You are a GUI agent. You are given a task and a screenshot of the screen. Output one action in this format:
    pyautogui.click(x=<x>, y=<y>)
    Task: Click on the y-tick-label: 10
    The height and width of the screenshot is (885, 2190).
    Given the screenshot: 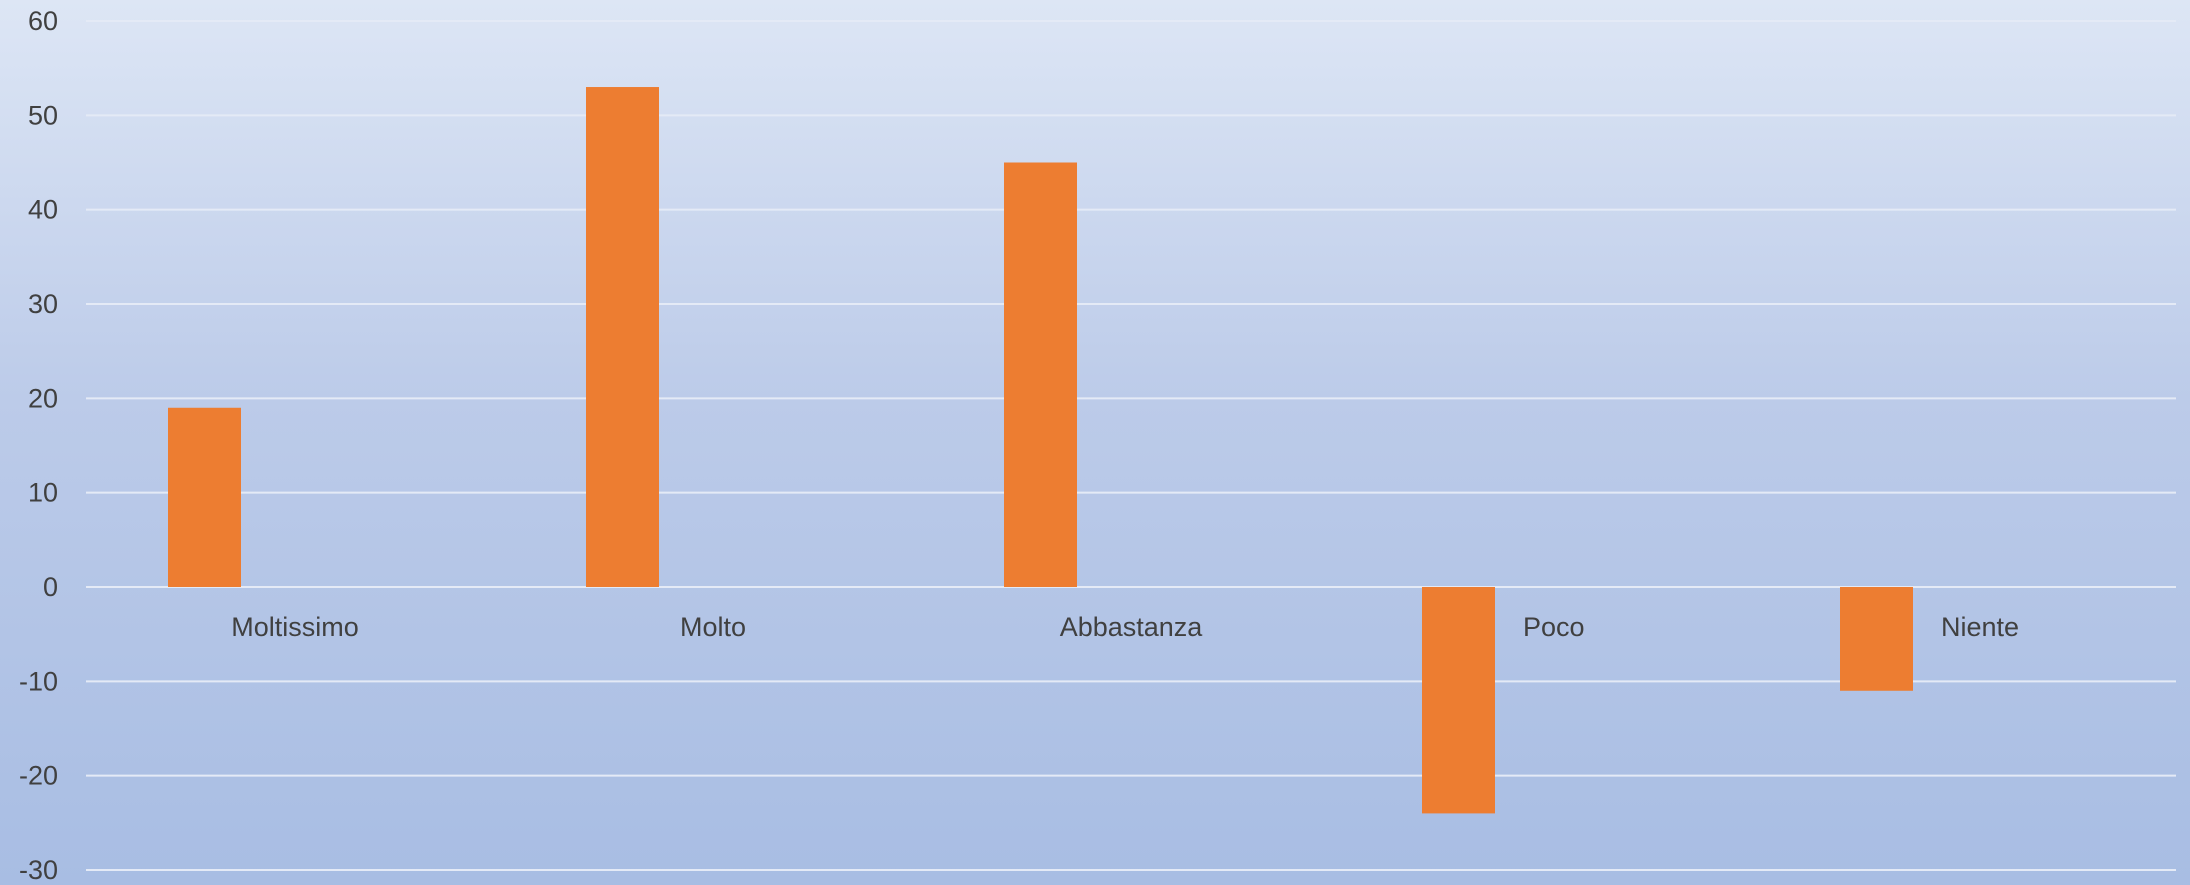 What is the action you would take?
    pyautogui.click(x=43, y=493)
    